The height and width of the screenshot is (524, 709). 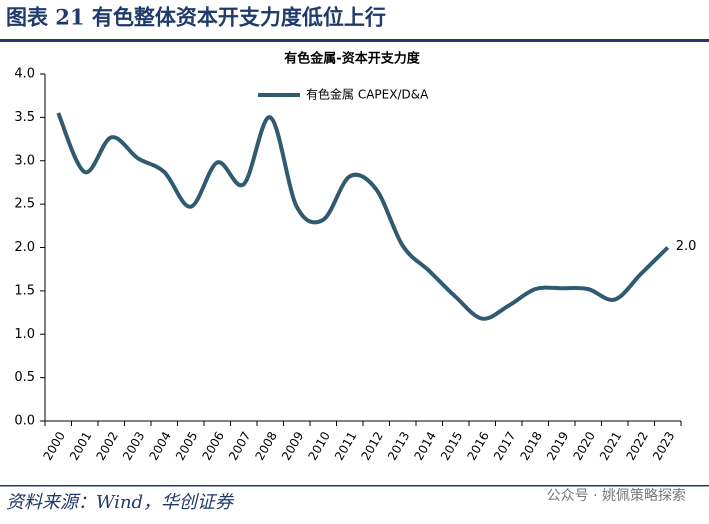 I want to click on x-tick-label: 2016, so click(x=477, y=445).